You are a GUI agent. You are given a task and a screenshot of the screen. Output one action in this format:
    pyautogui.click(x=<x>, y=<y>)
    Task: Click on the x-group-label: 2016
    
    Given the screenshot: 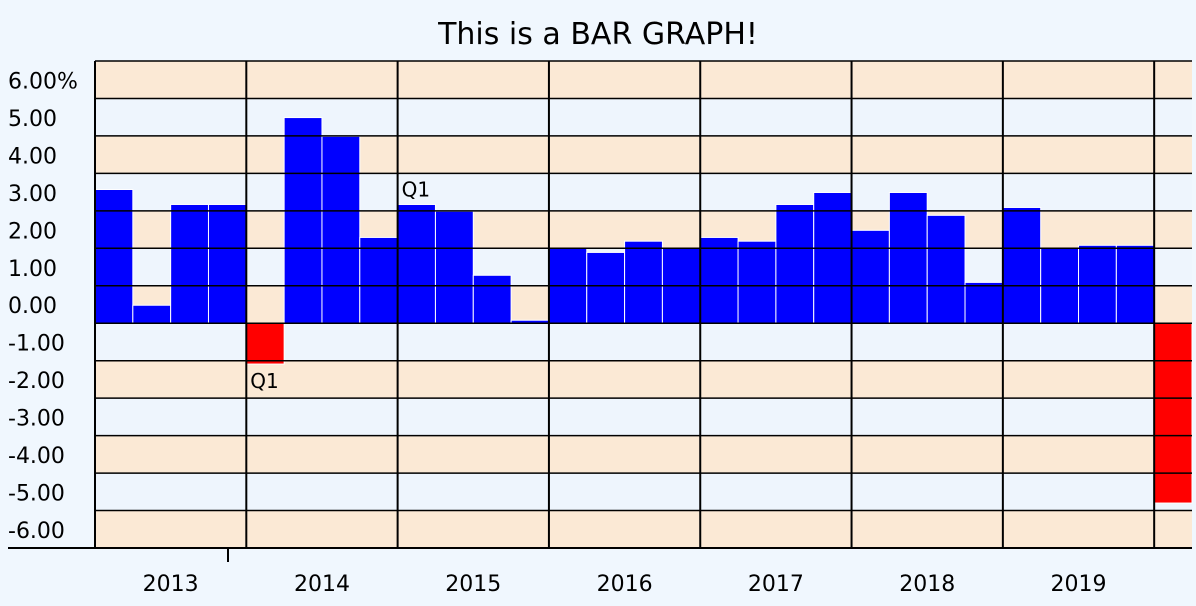 What is the action you would take?
    pyautogui.click(x=625, y=584)
    